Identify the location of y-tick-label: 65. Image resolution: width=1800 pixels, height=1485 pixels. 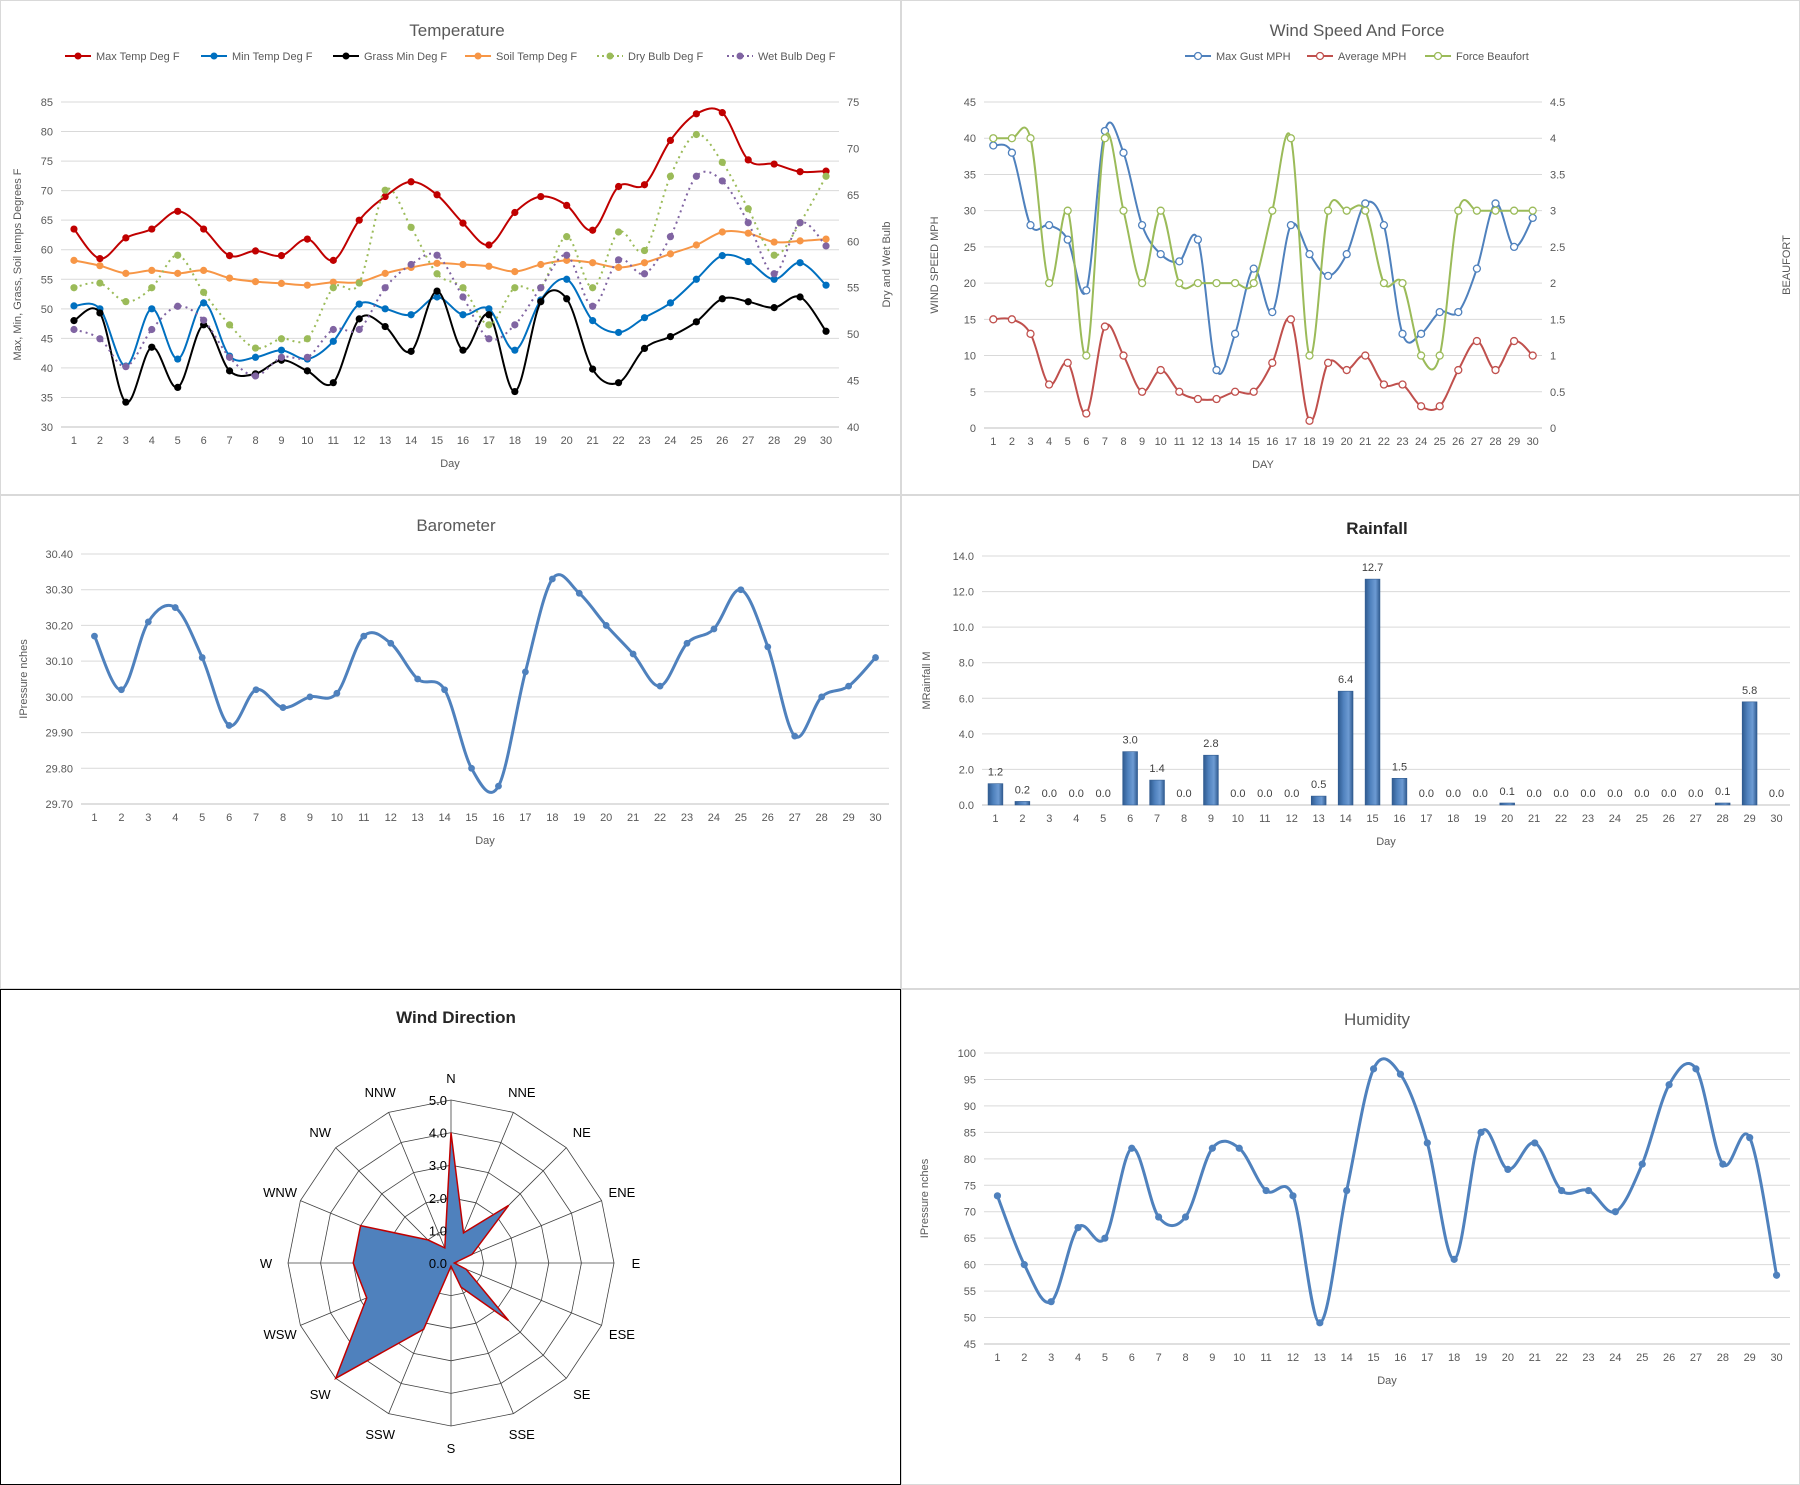
(47, 221).